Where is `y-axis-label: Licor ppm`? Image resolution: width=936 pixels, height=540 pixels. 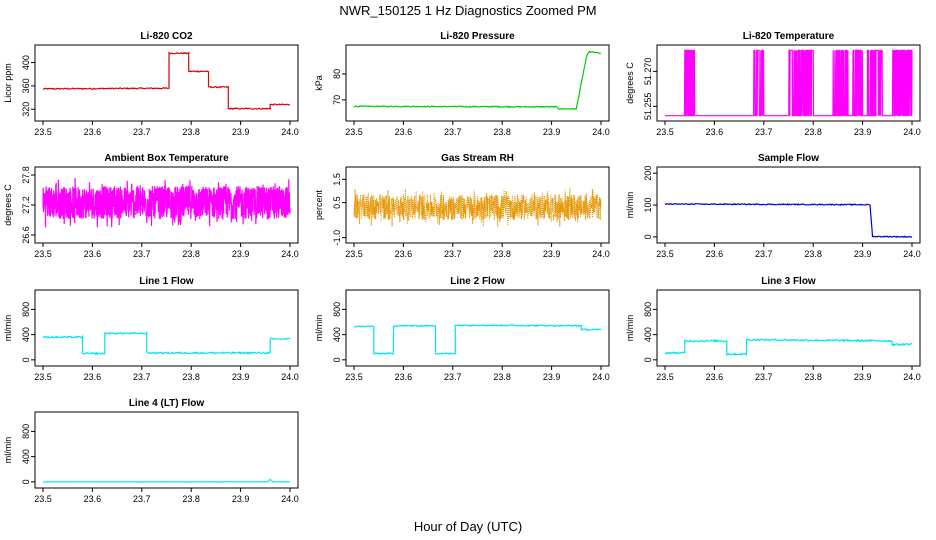
y-axis-label: Licor ppm is located at coordinates (8, 83).